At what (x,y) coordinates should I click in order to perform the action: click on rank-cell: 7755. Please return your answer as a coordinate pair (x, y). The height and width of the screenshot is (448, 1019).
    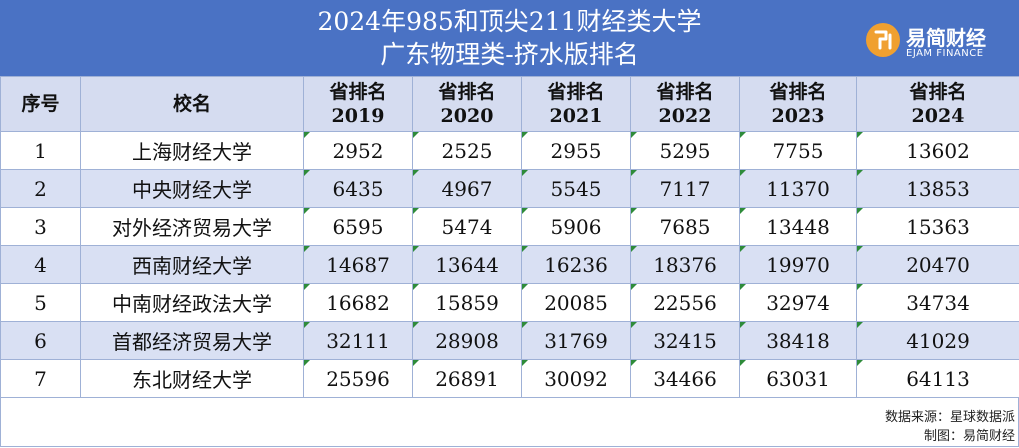
    Looking at the image, I should click on (798, 150).